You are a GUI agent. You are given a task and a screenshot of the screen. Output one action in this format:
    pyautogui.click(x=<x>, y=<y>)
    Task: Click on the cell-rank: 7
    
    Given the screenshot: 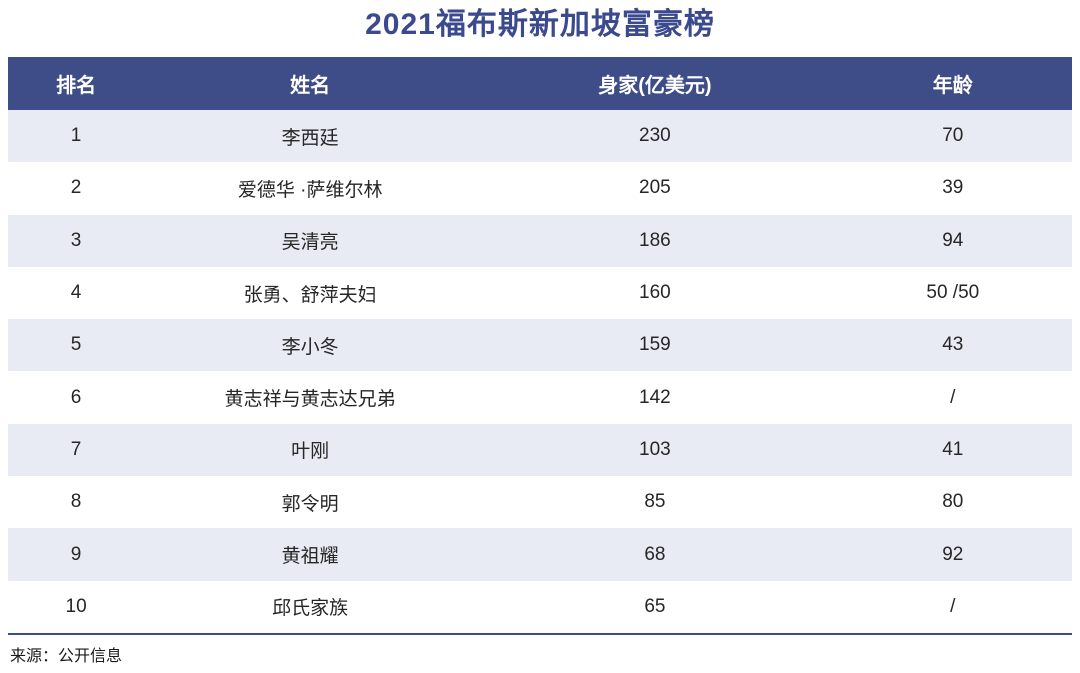 What is the action you would take?
    pyautogui.click(x=76, y=449)
    